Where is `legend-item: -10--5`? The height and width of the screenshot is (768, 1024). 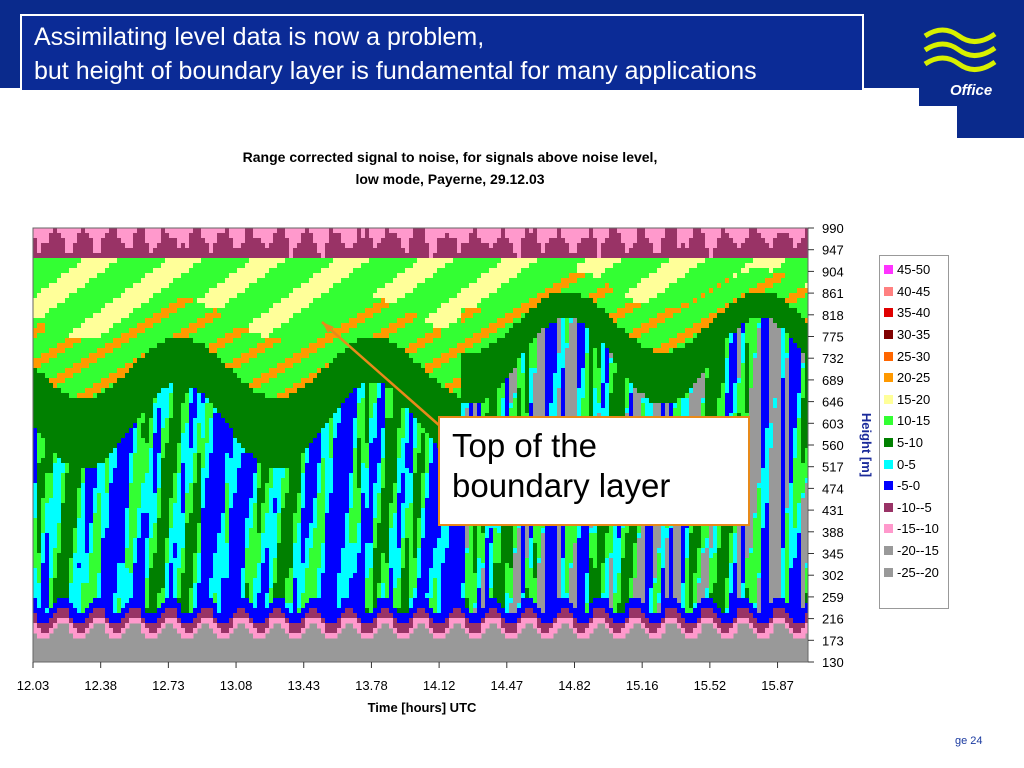
legend-item: -10--5 is located at coordinates (916, 508).